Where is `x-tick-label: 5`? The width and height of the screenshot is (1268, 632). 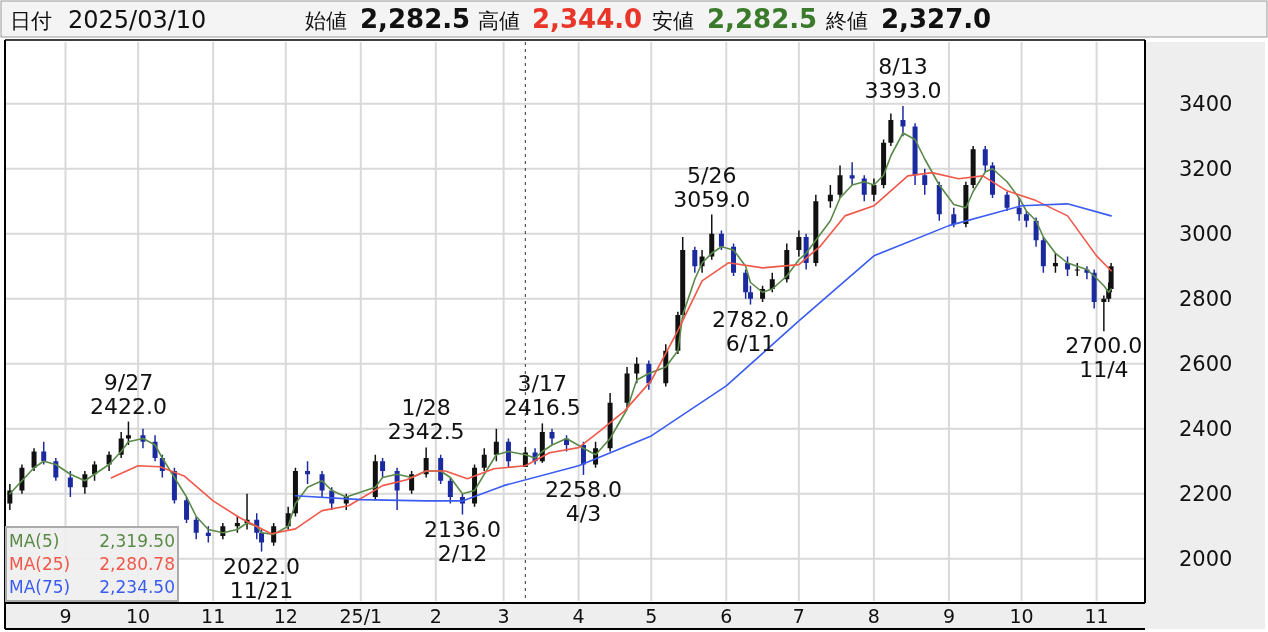 x-tick-label: 5 is located at coordinates (651, 616).